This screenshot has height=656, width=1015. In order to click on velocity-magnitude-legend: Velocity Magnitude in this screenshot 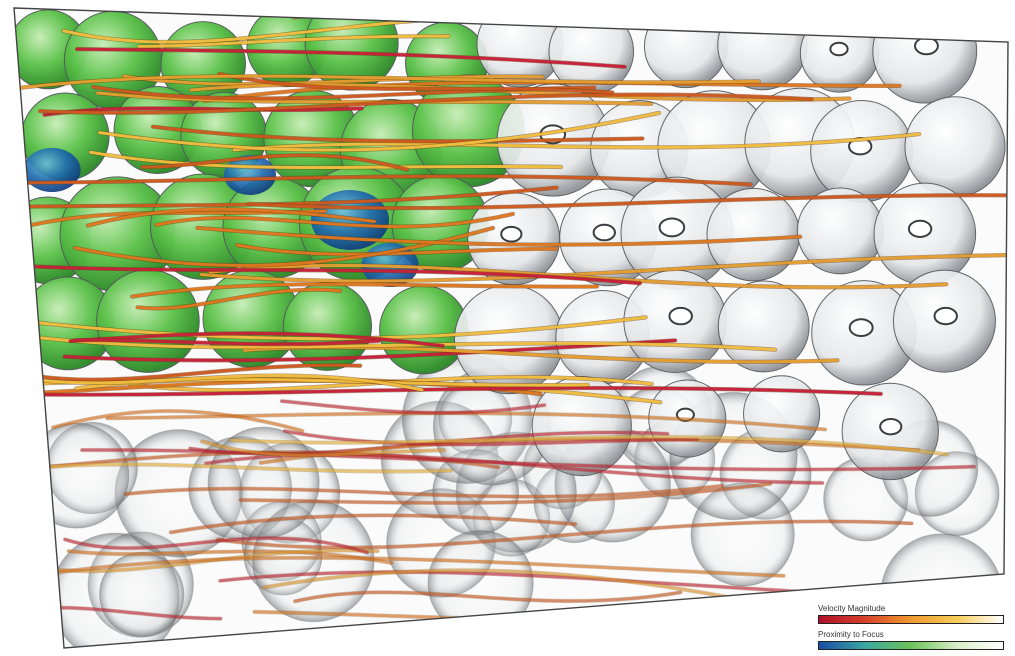, I will do `click(911, 614)`.